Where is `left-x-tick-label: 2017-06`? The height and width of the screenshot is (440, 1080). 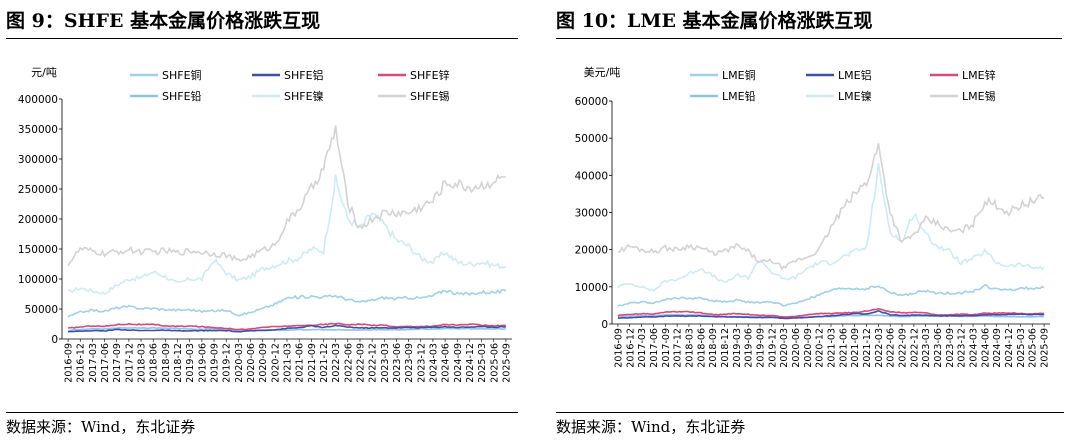
left-x-tick-label: 2017-06 is located at coordinates (105, 363).